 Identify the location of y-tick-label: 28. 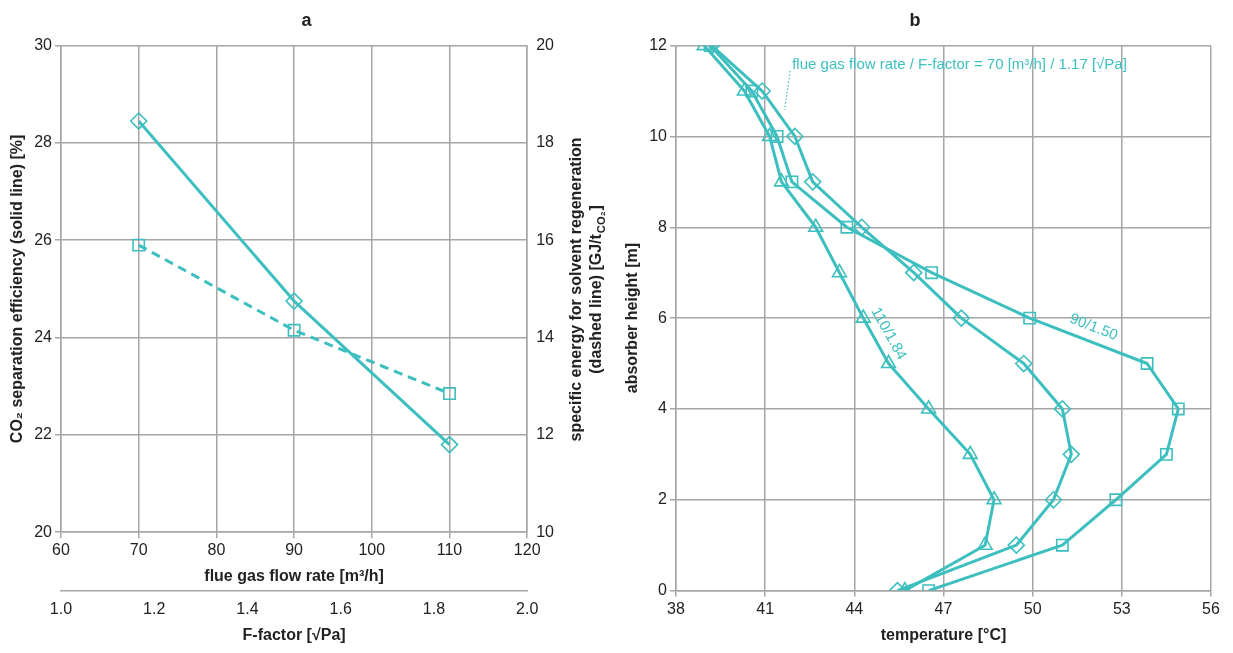
(43, 142).